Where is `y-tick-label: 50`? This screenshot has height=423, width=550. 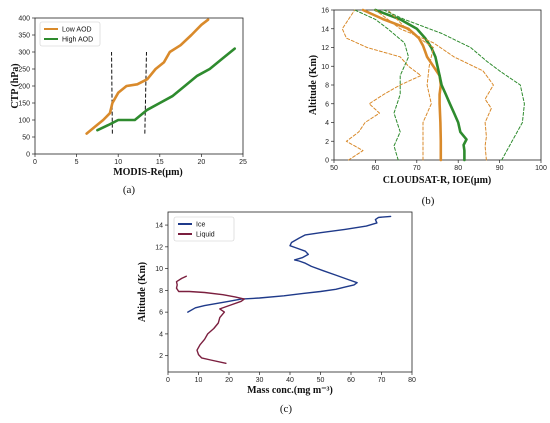 y-tick-label: 50 is located at coordinates (26, 138).